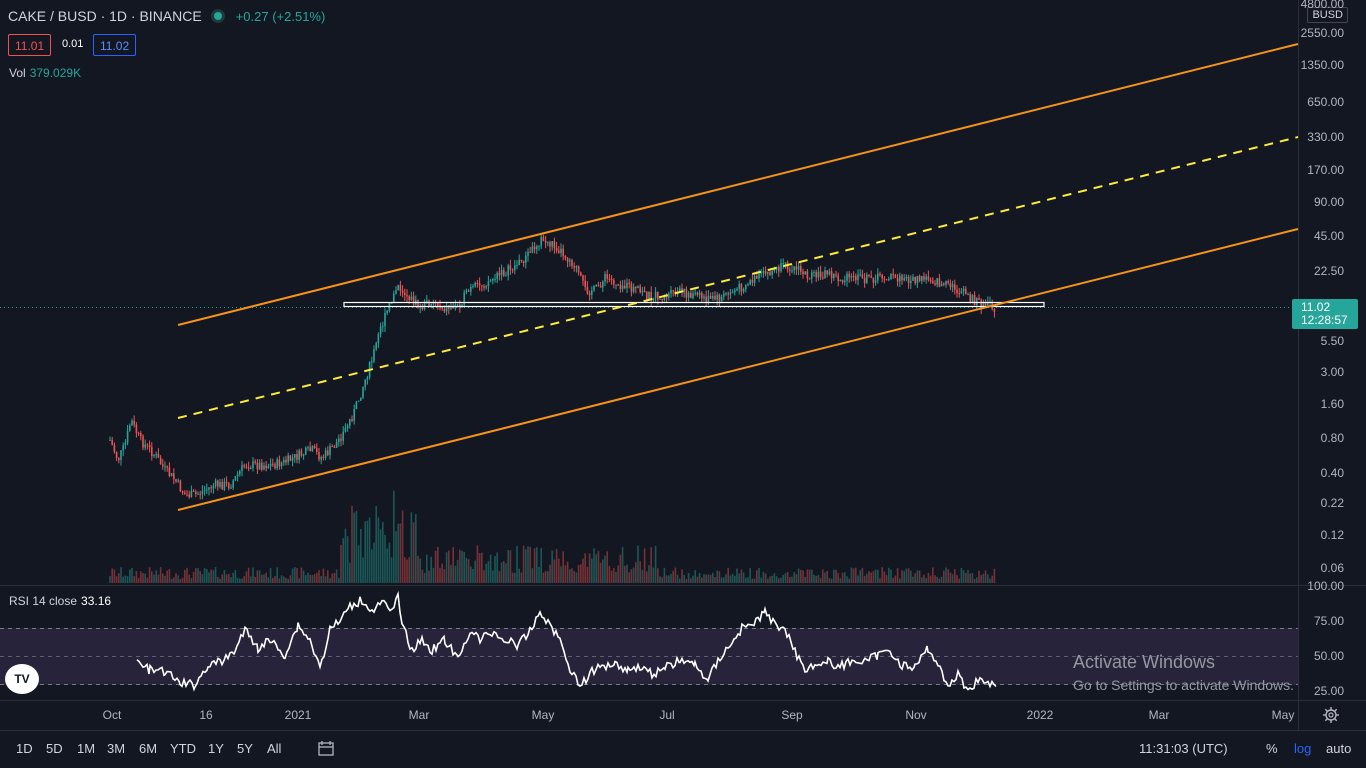 The image size is (1366, 768). I want to click on range-button-3m: 3M, so click(116, 748).